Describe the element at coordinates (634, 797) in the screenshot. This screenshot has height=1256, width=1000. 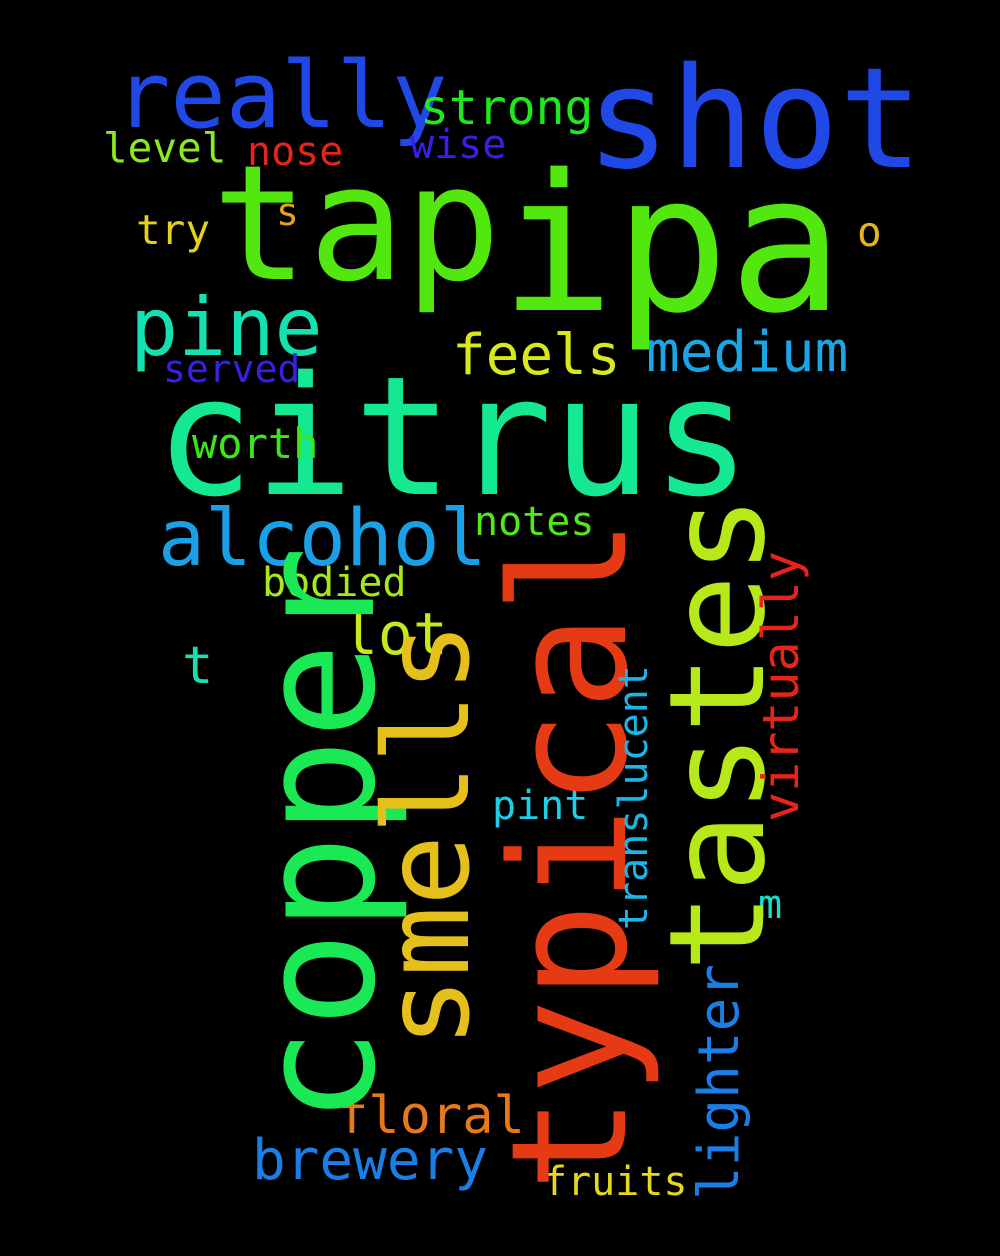
I see `word-translucent: translucent` at that location.